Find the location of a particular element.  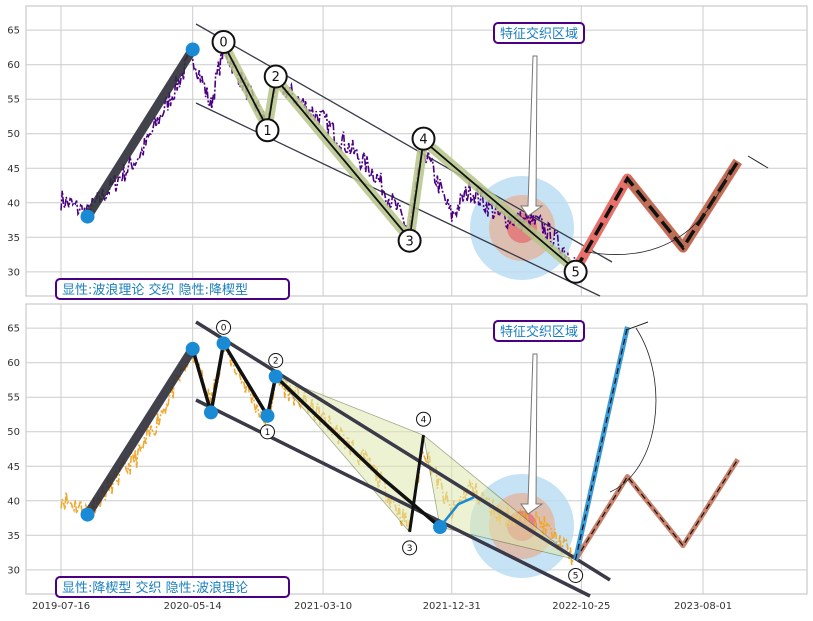

x-tick-label: 2023-08-01 is located at coordinates (703, 606).